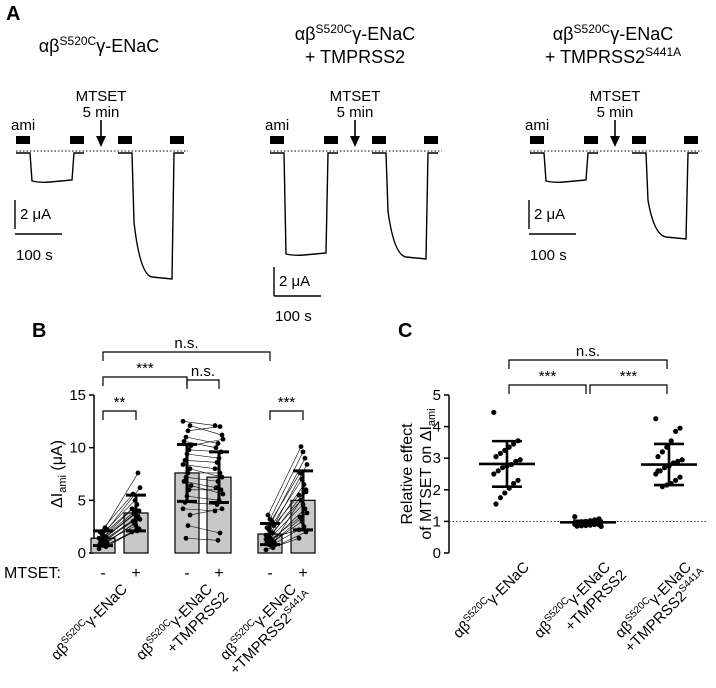 The width and height of the screenshot is (716, 688). I want to click on mtset-label: MTSET, so click(615, 96).